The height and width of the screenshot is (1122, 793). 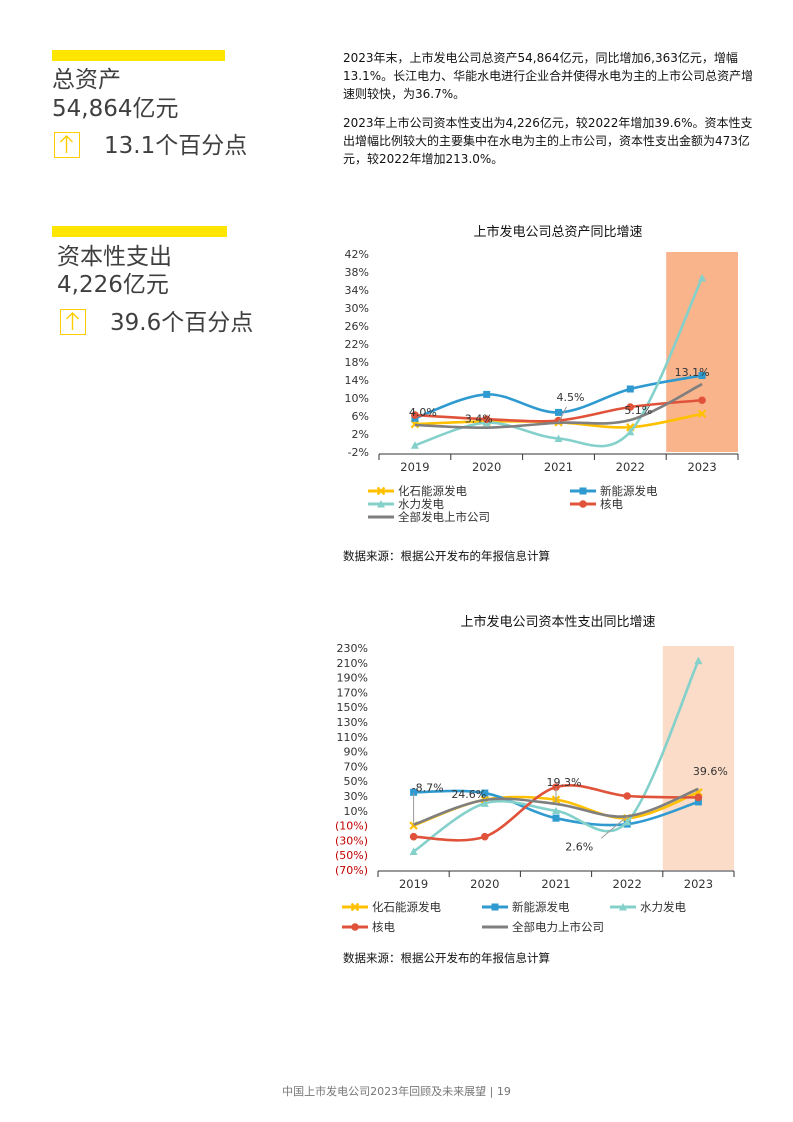 What do you see at coordinates (358, 452) in the screenshot?
I see `y-tick-label: -2%` at bounding box center [358, 452].